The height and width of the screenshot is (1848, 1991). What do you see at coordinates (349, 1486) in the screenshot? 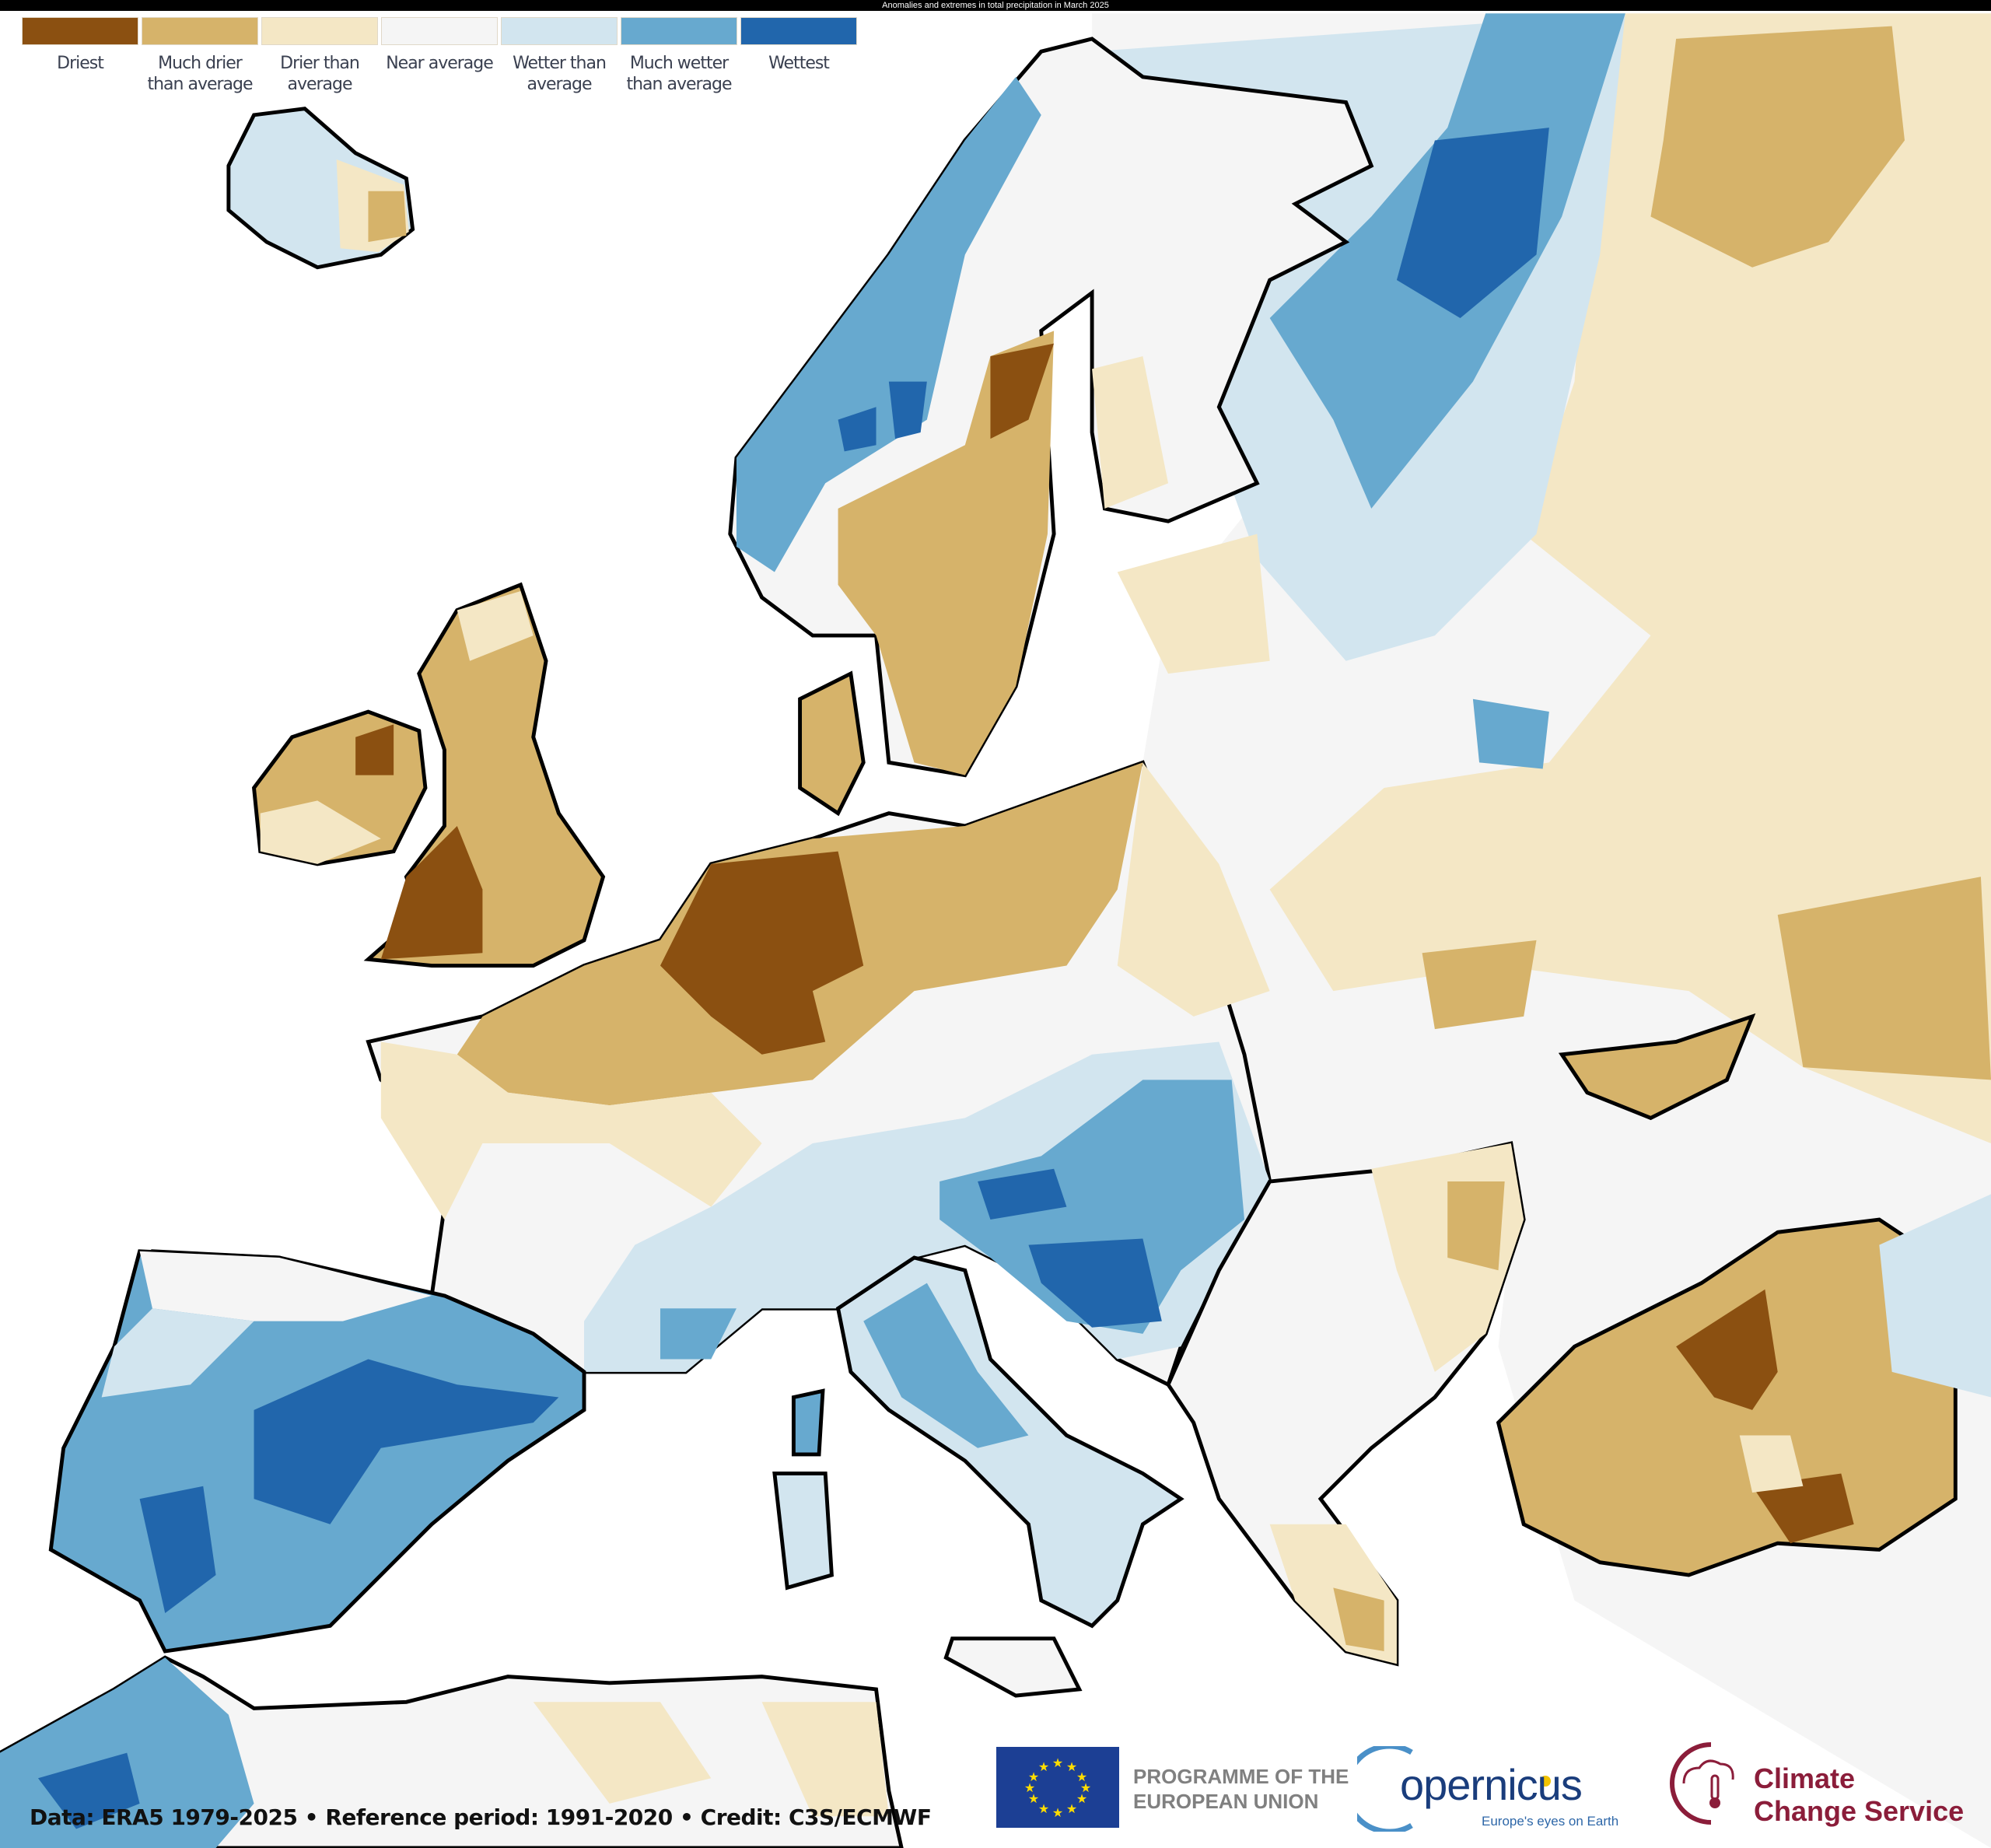
I see `region-iberia-wettest` at bounding box center [349, 1486].